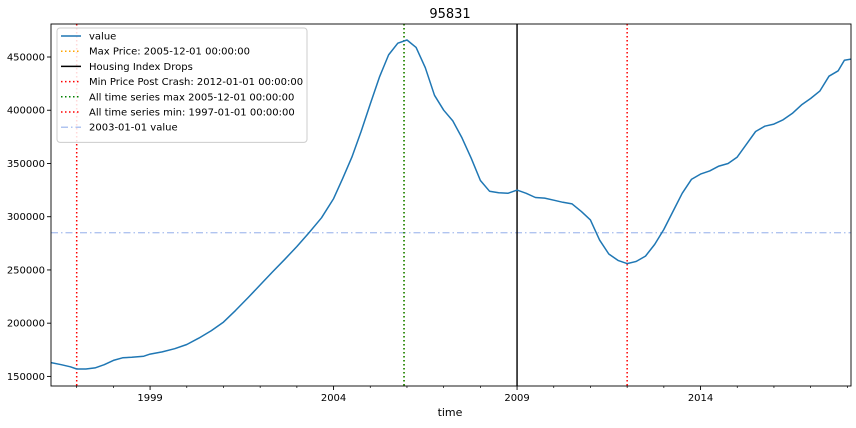 The image size is (856, 428). What do you see at coordinates (26, 324) in the screenshot?
I see `y-tick-label-1: 200000` at bounding box center [26, 324].